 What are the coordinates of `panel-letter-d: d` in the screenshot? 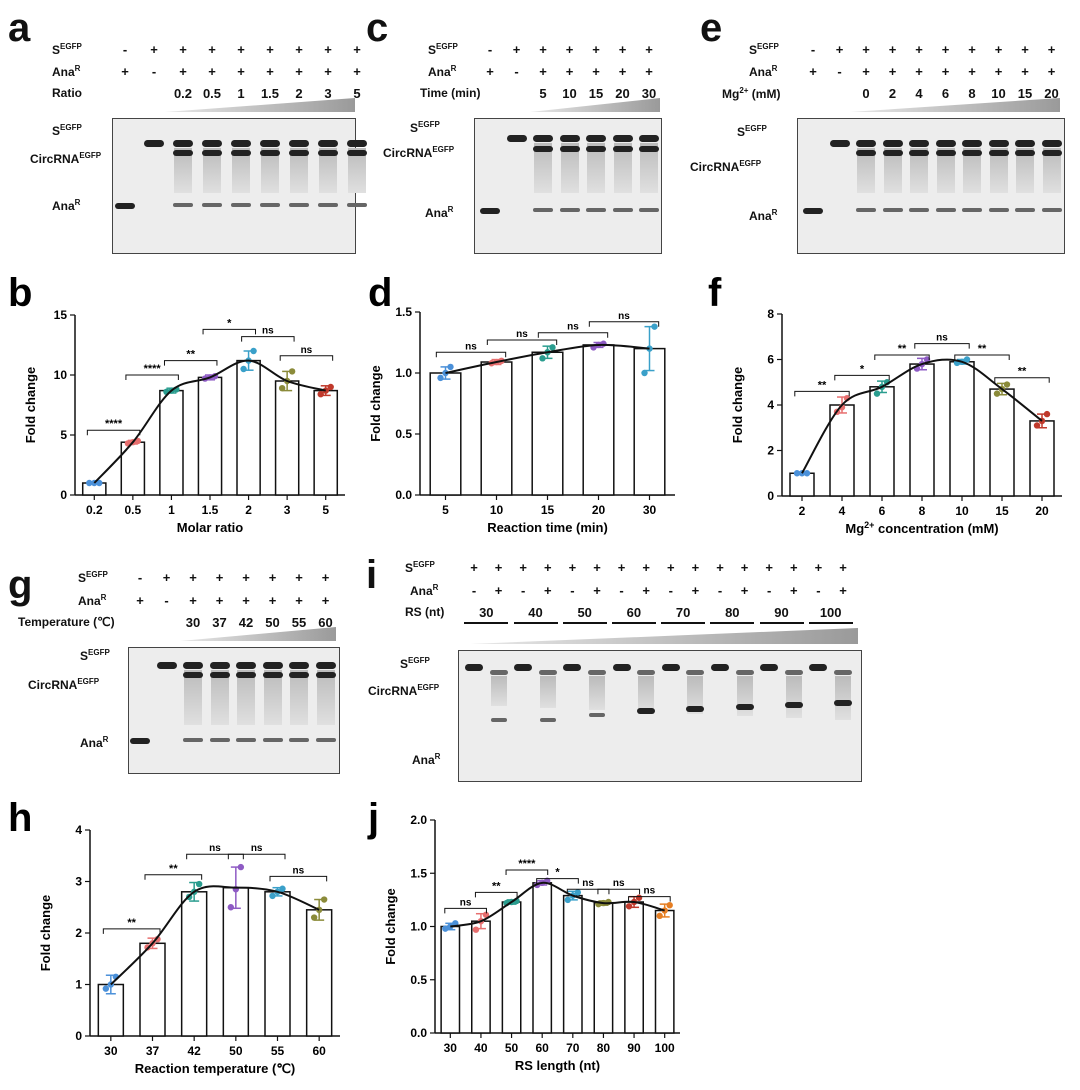 It's located at (380, 293).